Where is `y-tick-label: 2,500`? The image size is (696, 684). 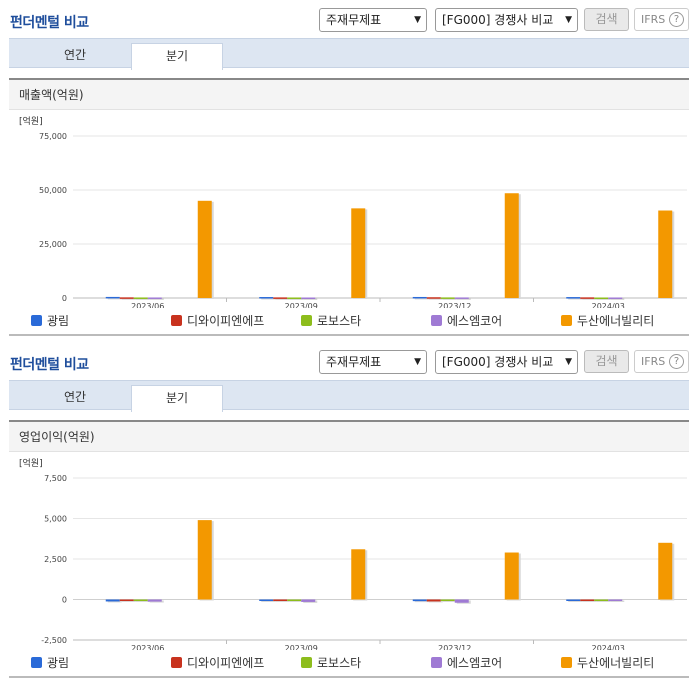
y-tick-label: 2,500 is located at coordinates (55, 559).